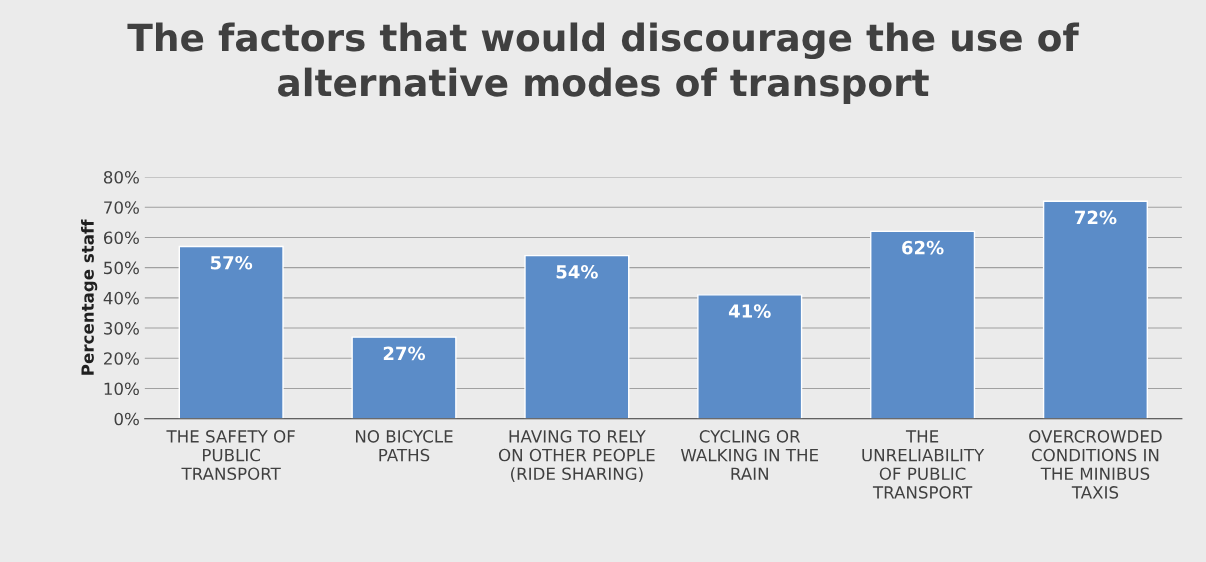  Describe the element at coordinates (576, 456) in the screenshot. I see `x-tick-label: HAVING TO RELY ON OTHER PEOPLE (RIDE SHARING)` at that location.